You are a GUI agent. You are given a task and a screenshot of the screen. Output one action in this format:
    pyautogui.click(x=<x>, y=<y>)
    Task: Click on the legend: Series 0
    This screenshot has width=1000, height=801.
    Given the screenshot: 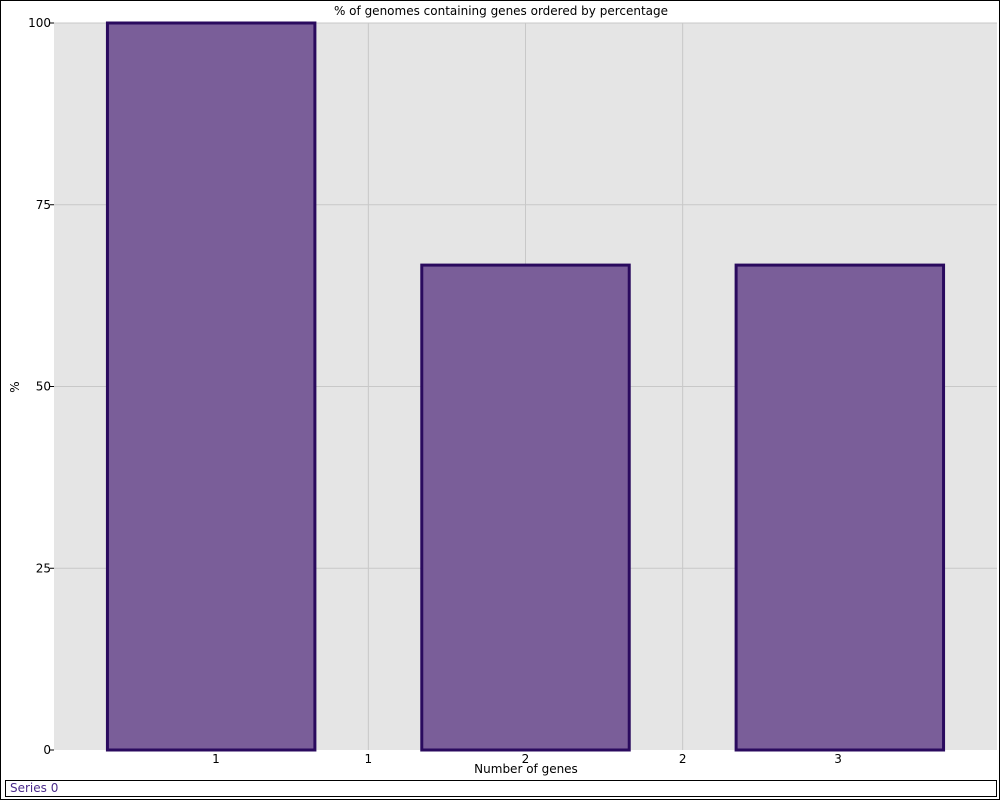 What is the action you would take?
    pyautogui.click(x=501, y=788)
    